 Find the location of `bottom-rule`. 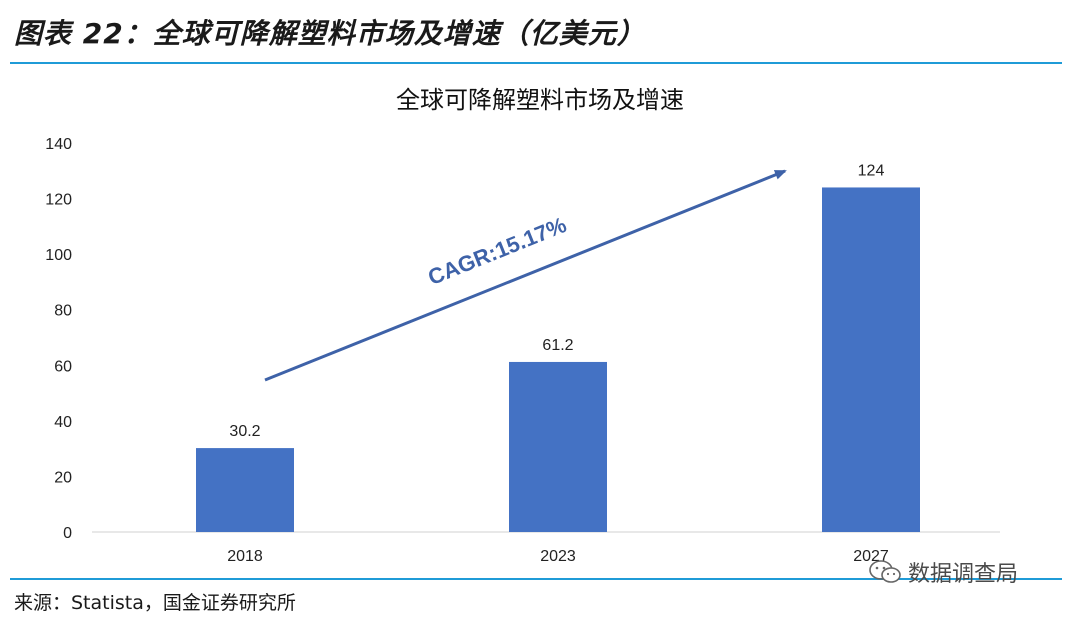

bottom-rule is located at coordinates (536, 579).